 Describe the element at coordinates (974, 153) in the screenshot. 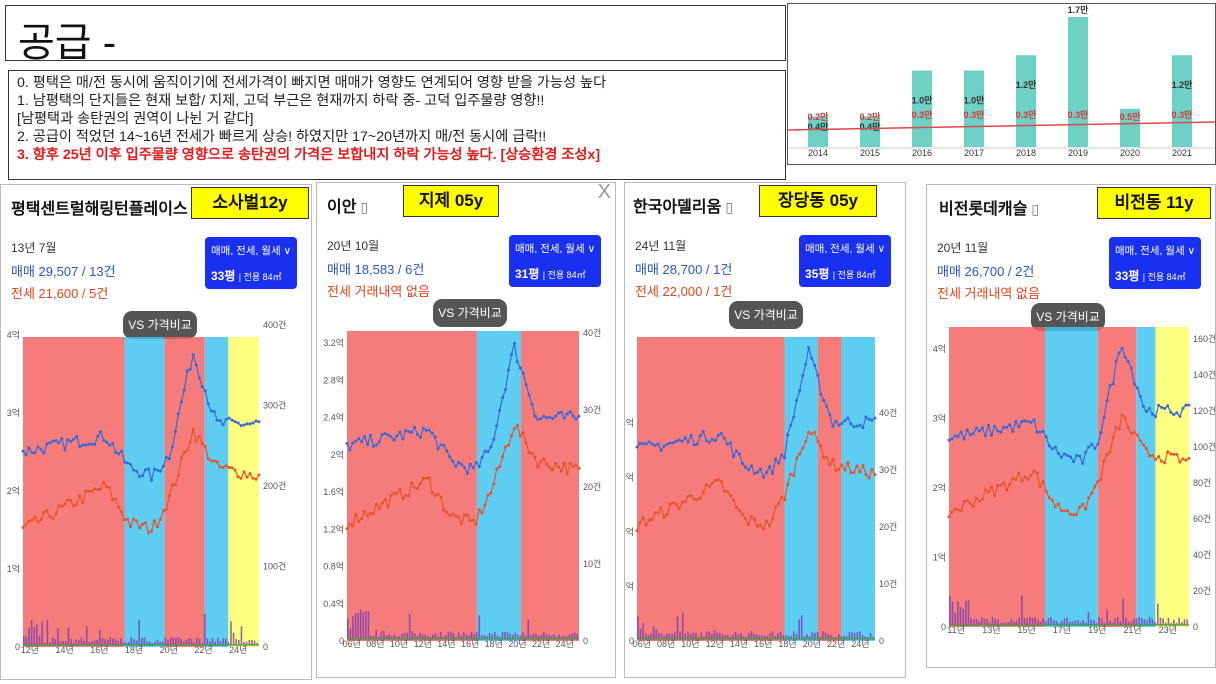

I see `supply-x-tick: 2017` at that location.